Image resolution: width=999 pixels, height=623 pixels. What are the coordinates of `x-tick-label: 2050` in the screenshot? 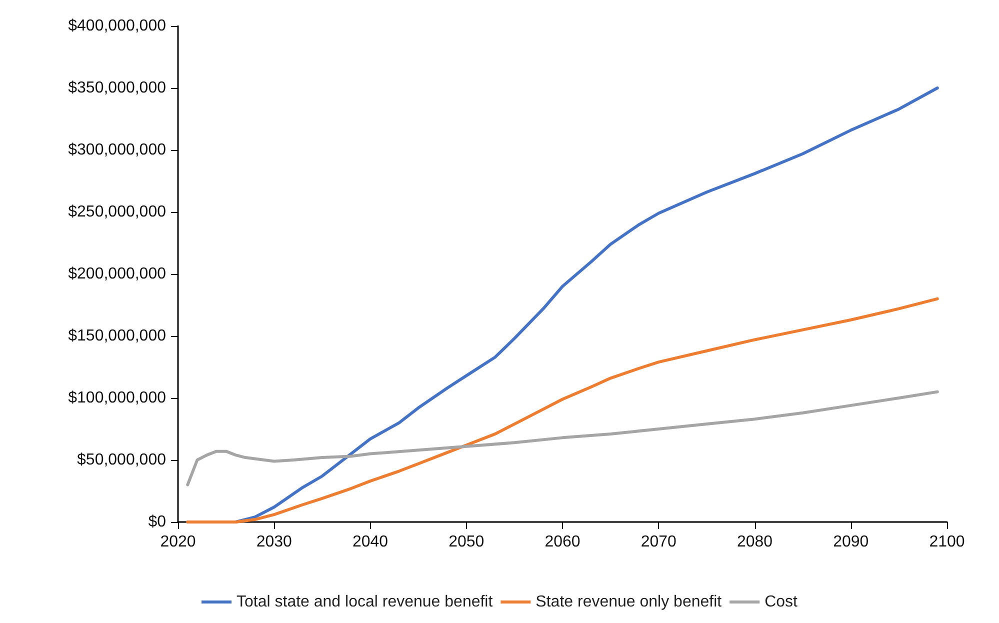 It's located at (466, 542).